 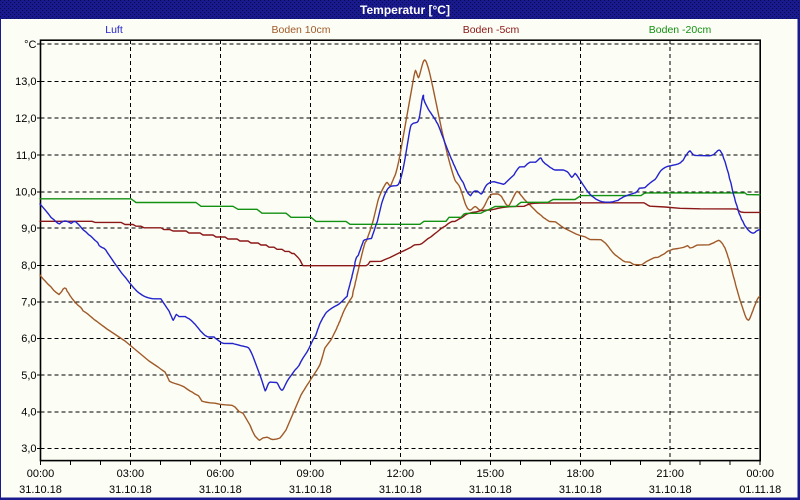 I want to click on svg-text: 18:00, so click(x=581, y=474).